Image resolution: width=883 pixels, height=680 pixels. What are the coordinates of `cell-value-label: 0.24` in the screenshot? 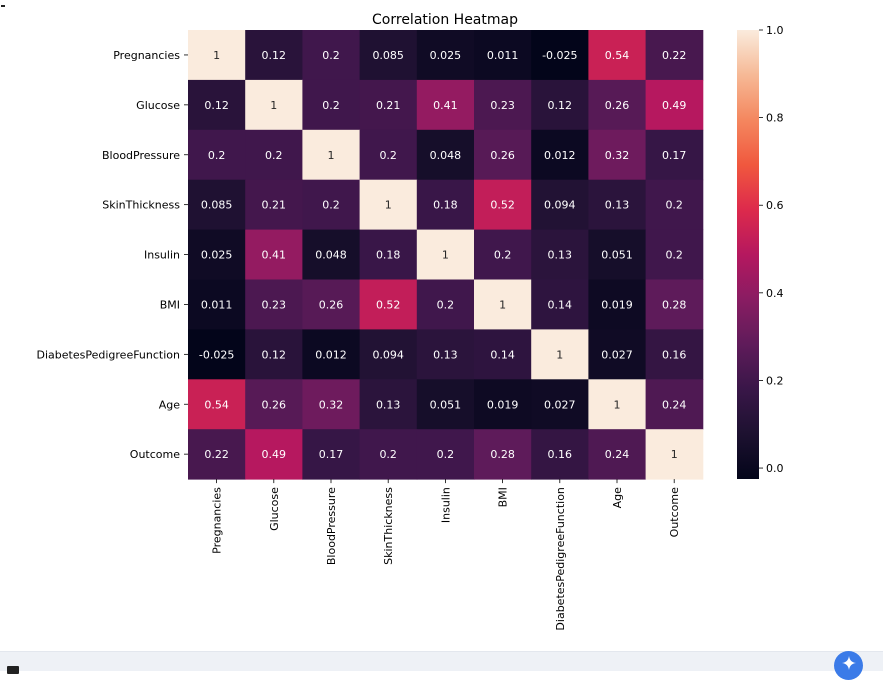 It's located at (674, 404).